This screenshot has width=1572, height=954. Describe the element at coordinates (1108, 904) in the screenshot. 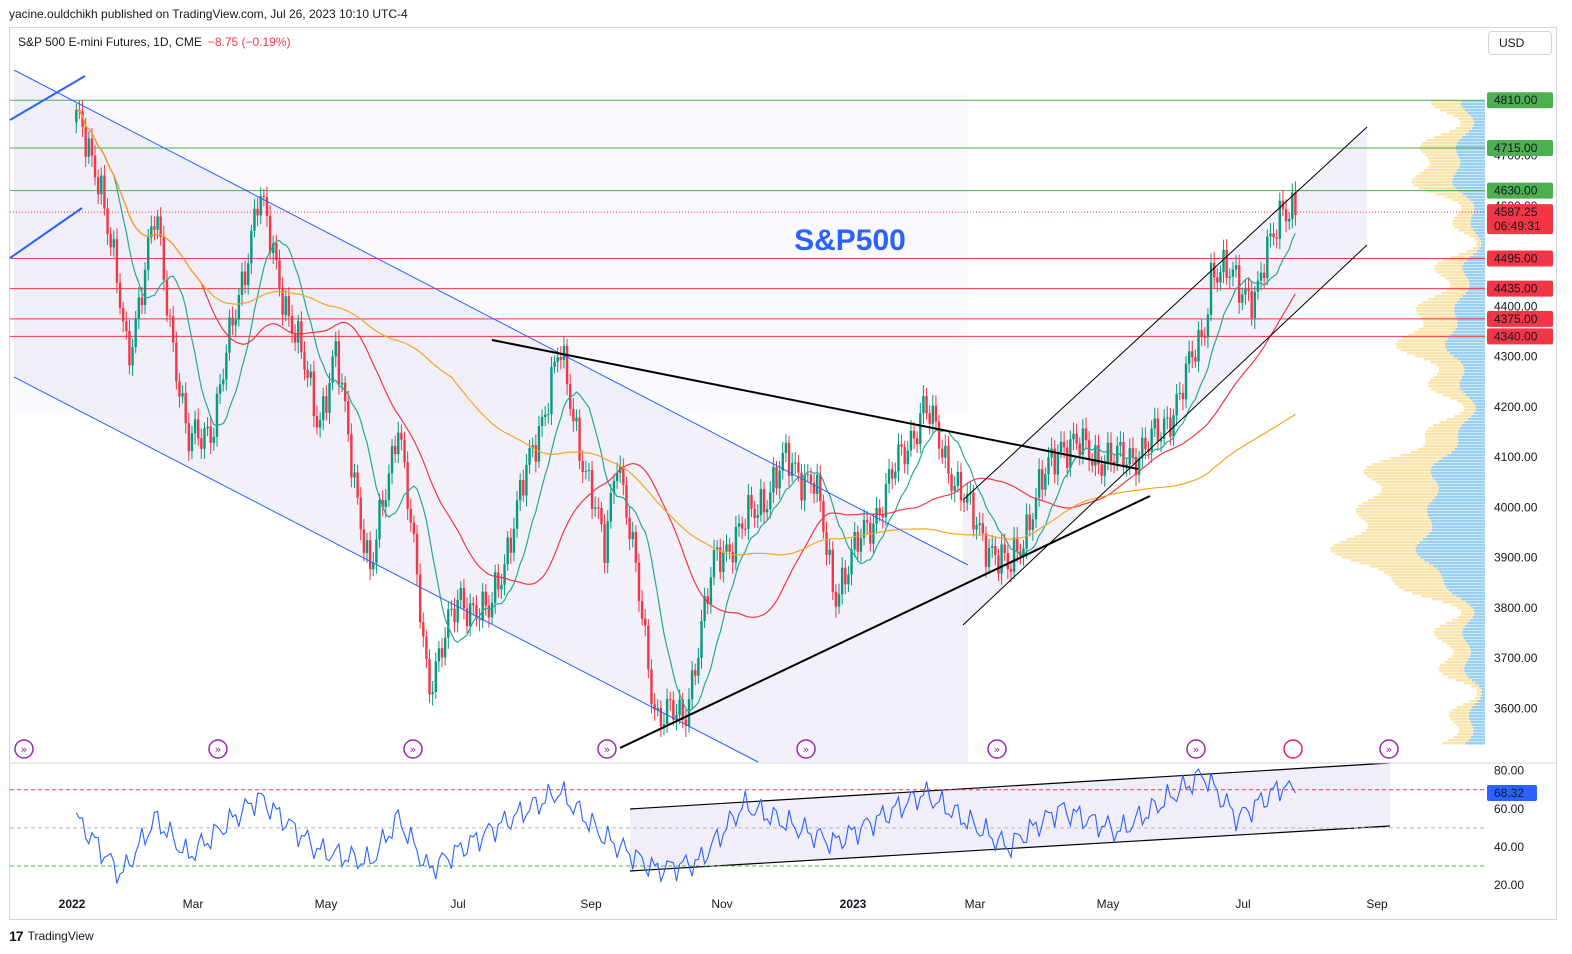

I see `time-tick-label: May` at that location.